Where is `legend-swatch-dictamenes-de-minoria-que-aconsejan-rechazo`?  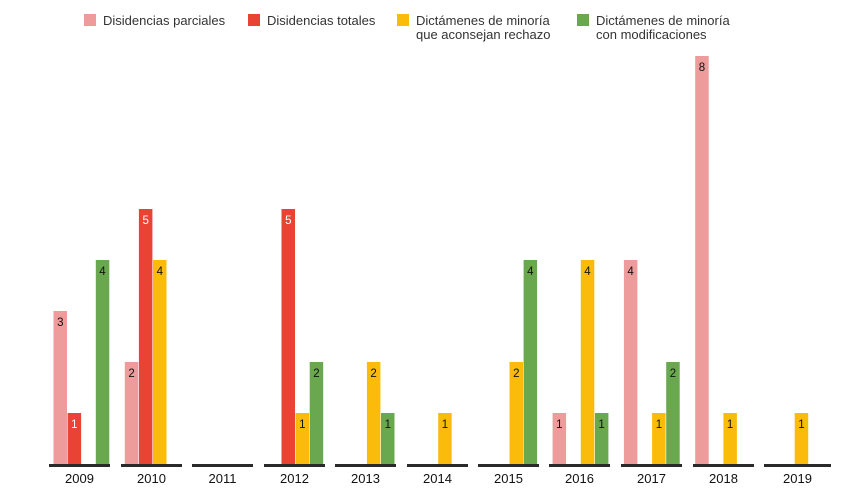 legend-swatch-dictamenes-de-minoria-que-aconsejan-rechazo is located at coordinates (403, 20).